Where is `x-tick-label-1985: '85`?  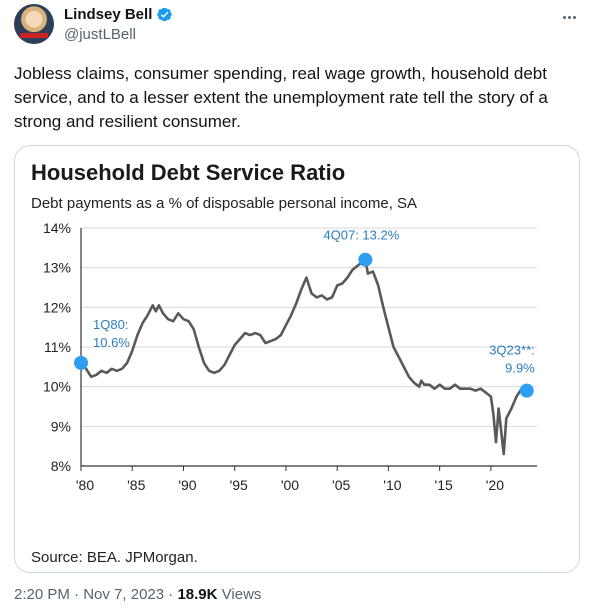
x-tick-label-1985: '85 is located at coordinates (136, 485).